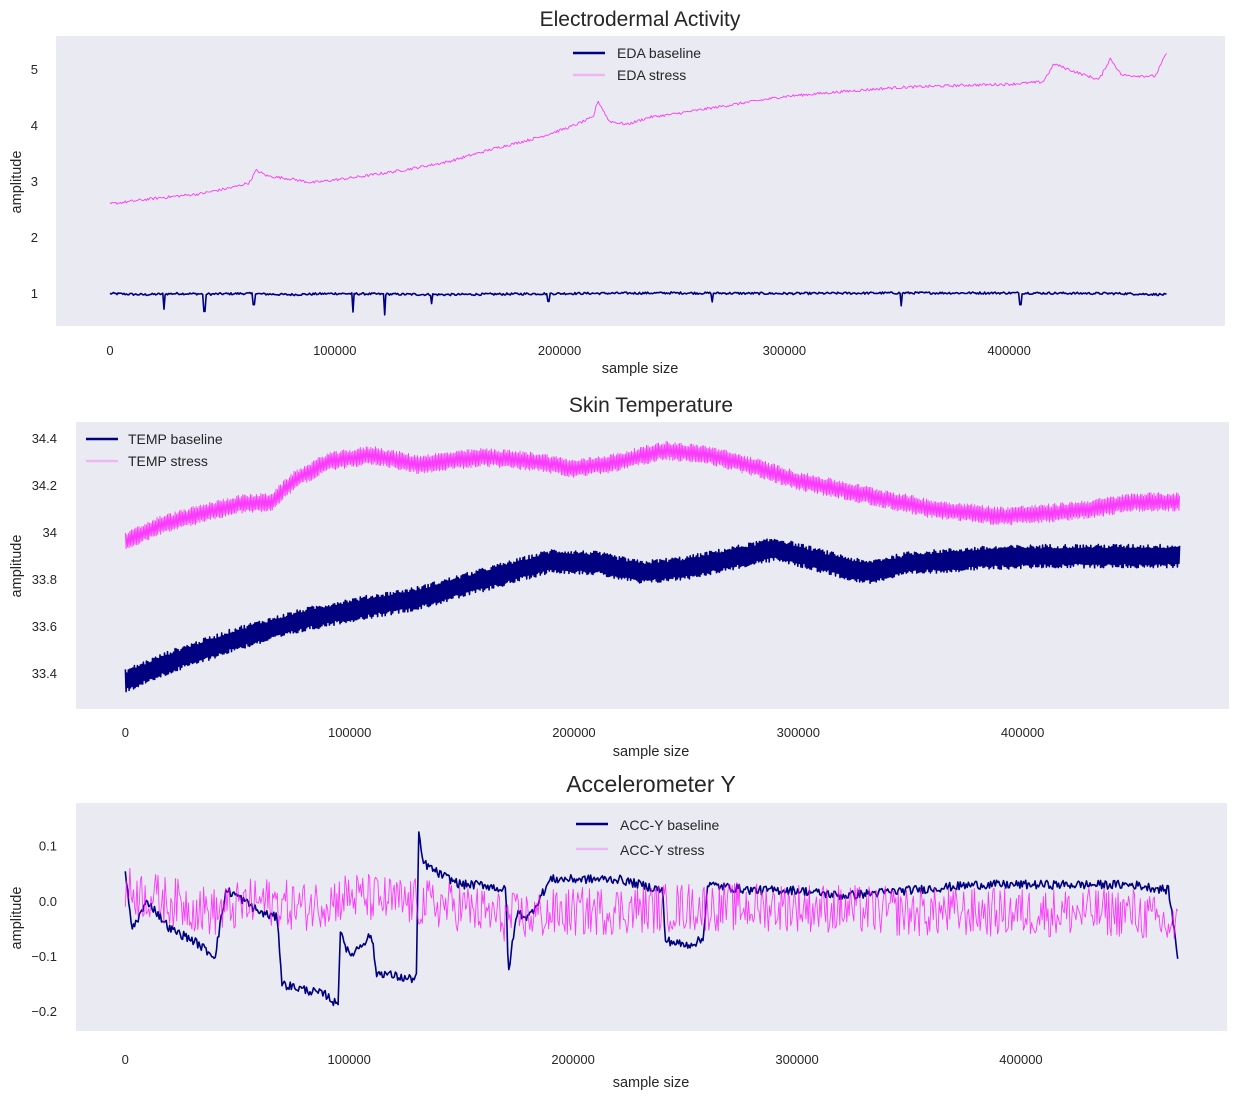 Image resolution: width=1237 pixels, height=1102 pixels. I want to click on y-tick-label: 33.8, so click(44, 579).